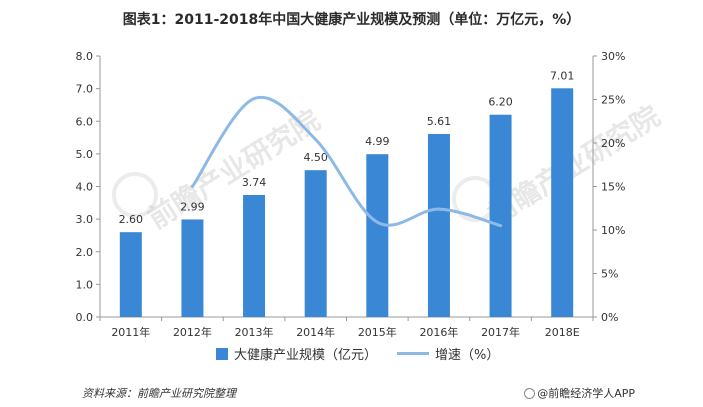 This screenshot has height=407, width=703. I want to click on bar-data-label: 6.20, so click(500, 102).